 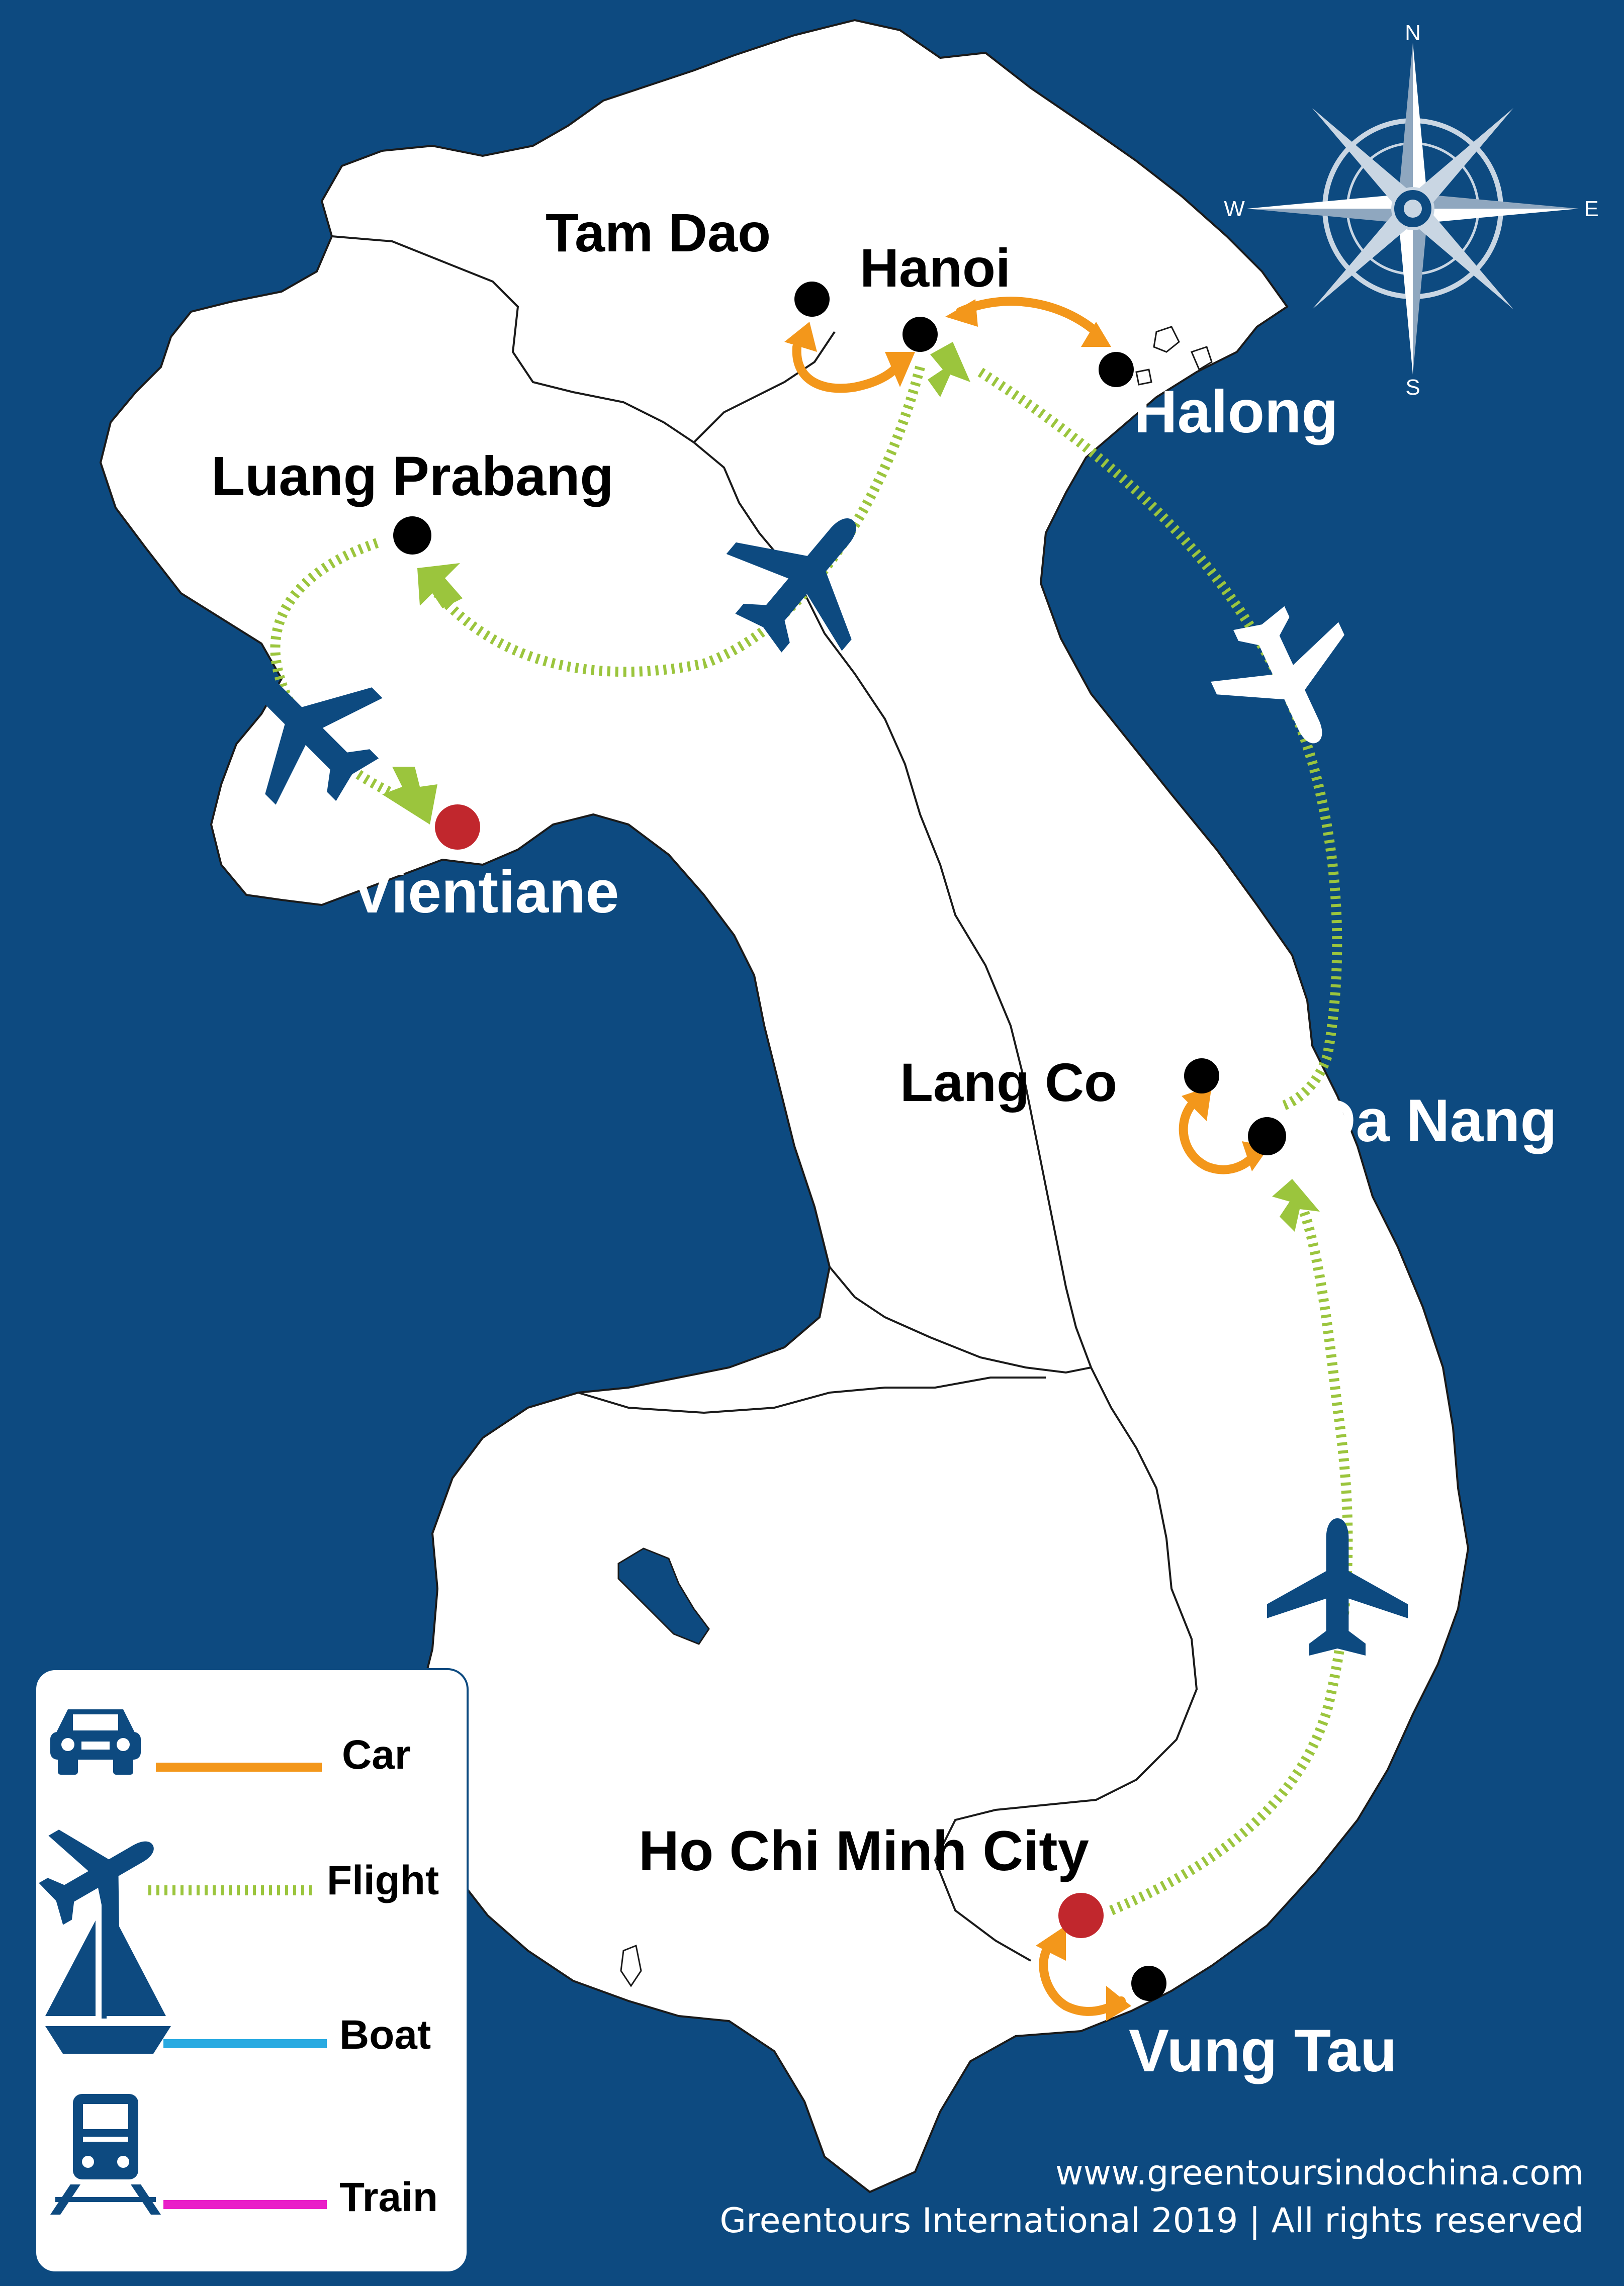 What do you see at coordinates (95, 1742) in the screenshot?
I see `car-icon` at bounding box center [95, 1742].